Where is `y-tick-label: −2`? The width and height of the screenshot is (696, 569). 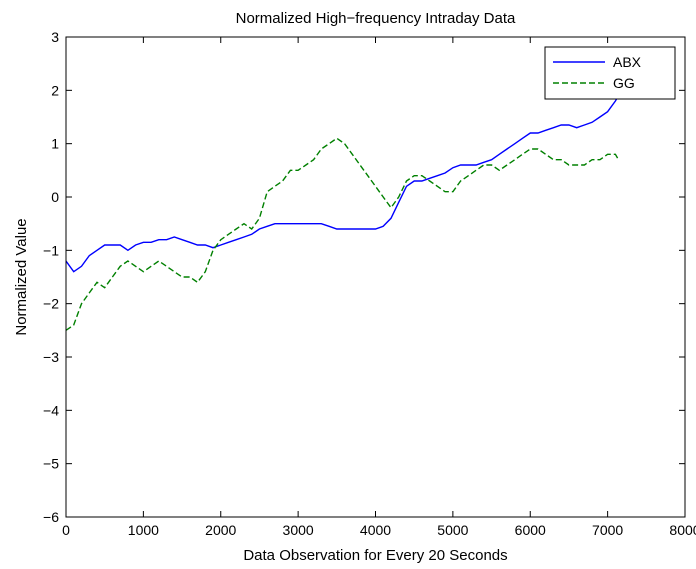
y-tick-label: −2 is located at coordinates (51, 304).